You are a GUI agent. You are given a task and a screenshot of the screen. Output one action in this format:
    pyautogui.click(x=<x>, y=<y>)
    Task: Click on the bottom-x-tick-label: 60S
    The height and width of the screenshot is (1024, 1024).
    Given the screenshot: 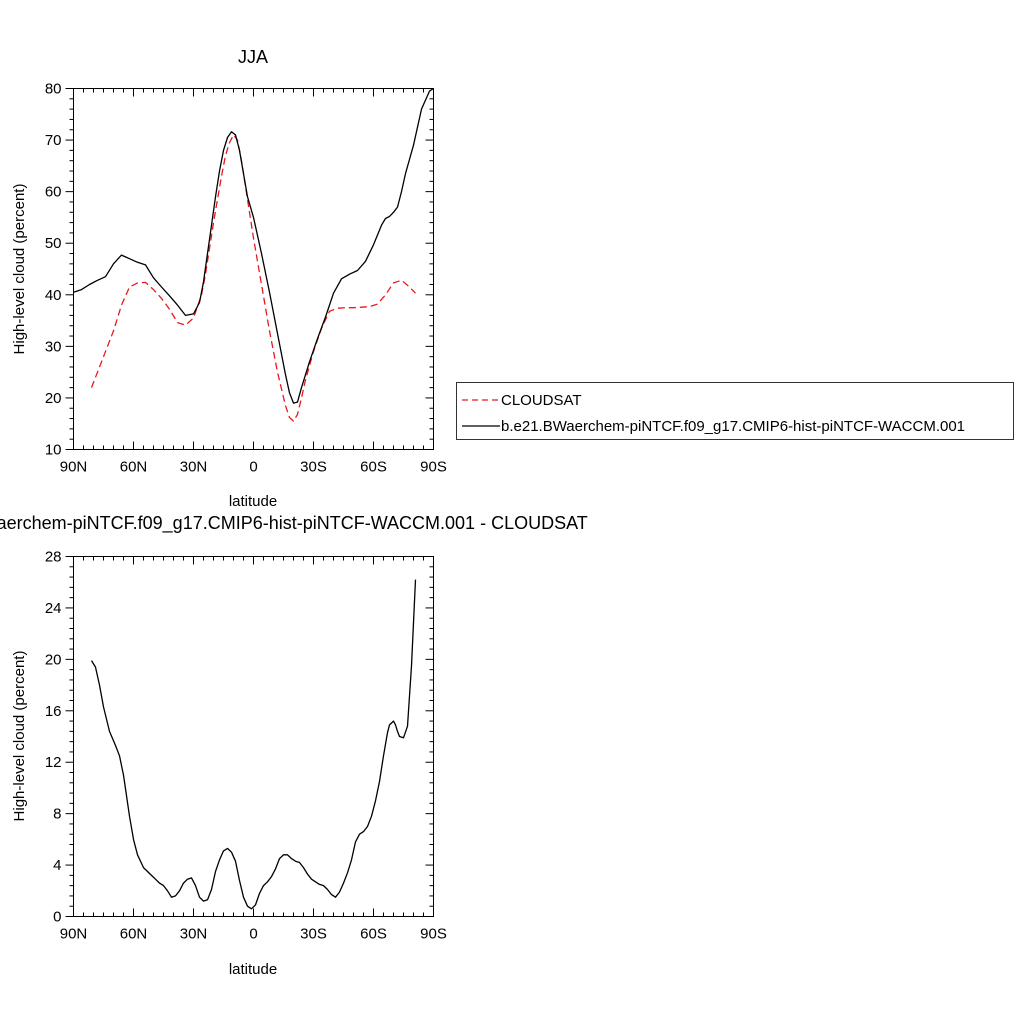 What is the action you would take?
    pyautogui.click(x=373, y=934)
    